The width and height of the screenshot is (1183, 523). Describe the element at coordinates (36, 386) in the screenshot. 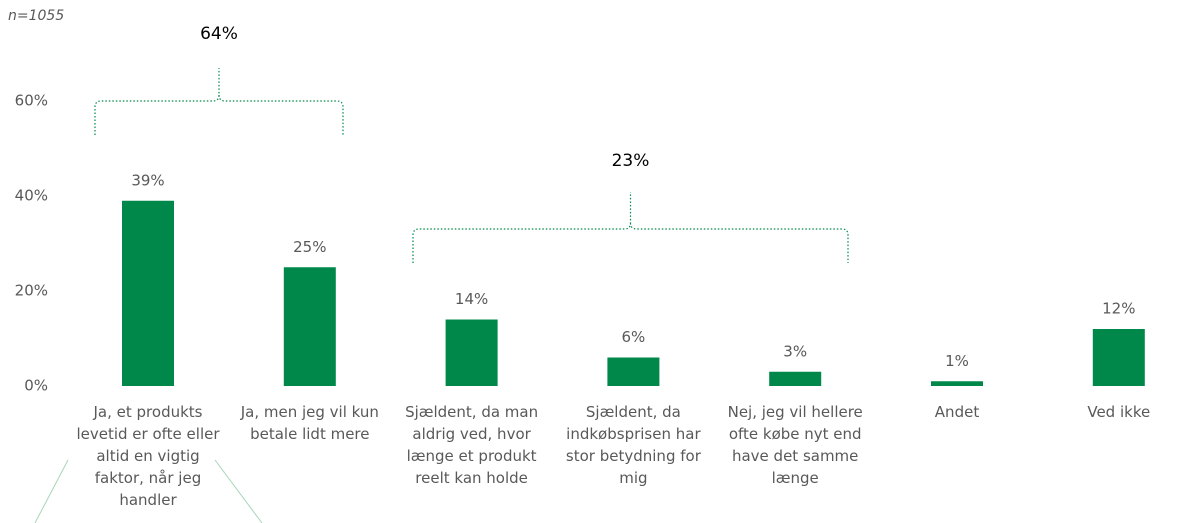

I see `y-tick-label: 0%` at that location.